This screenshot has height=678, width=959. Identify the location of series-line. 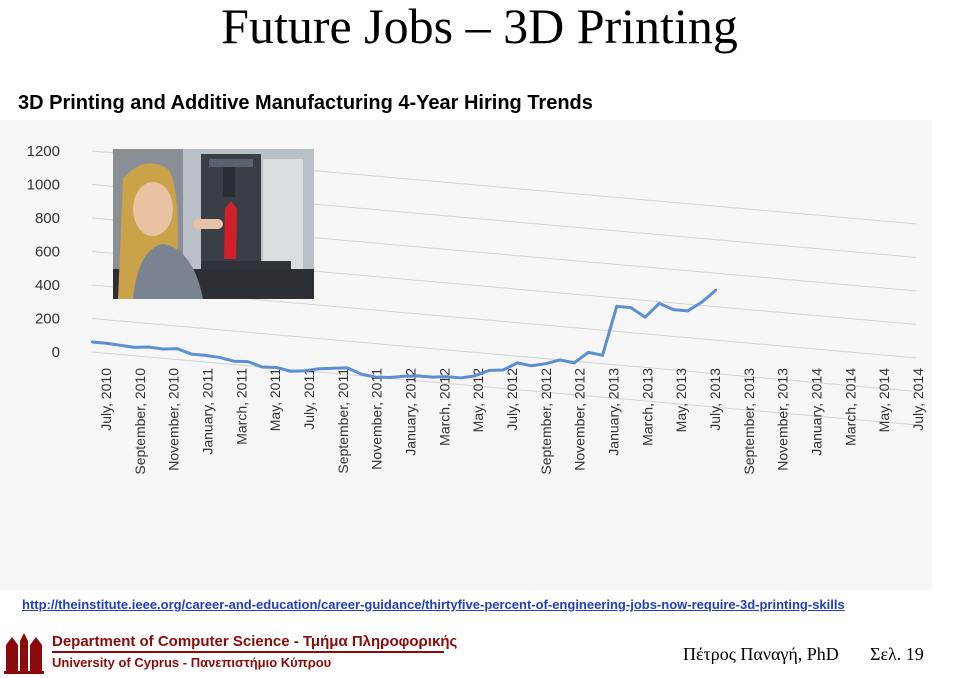
(404, 334).